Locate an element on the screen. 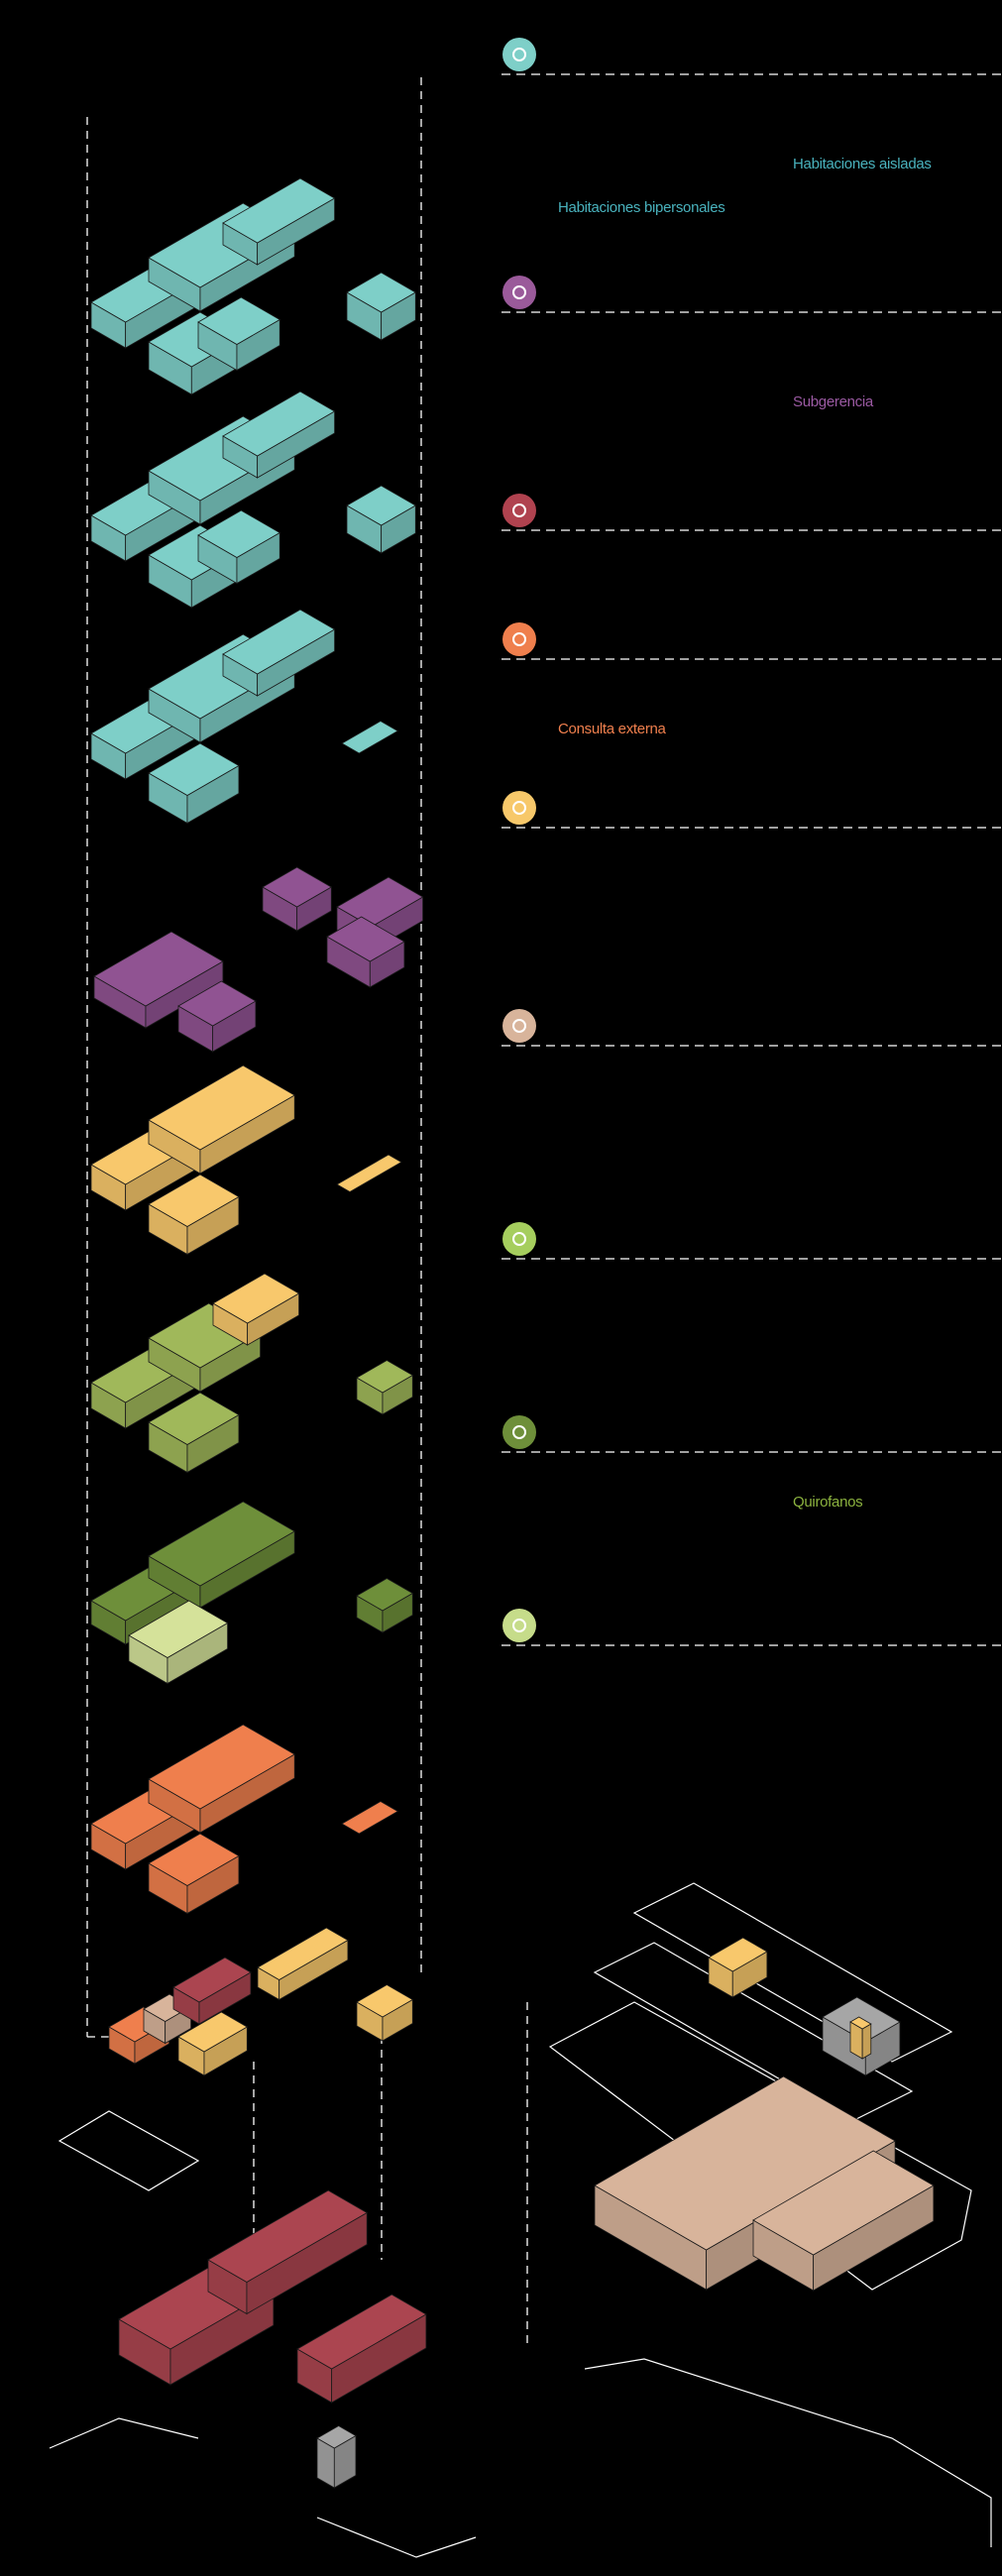 The width and height of the screenshot is (1002, 2576). floor-servicios is located at coordinates (261, 2001).